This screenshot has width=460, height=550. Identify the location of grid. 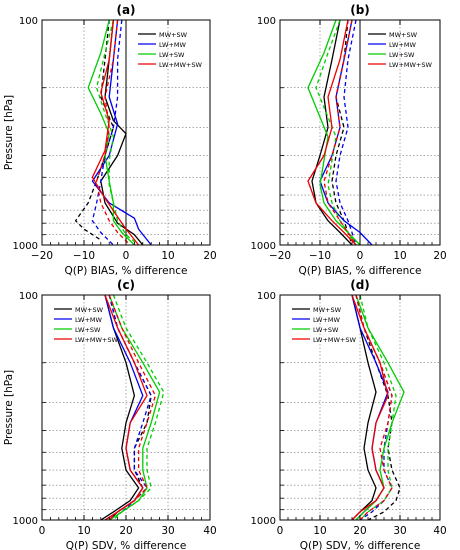
(360, 407).